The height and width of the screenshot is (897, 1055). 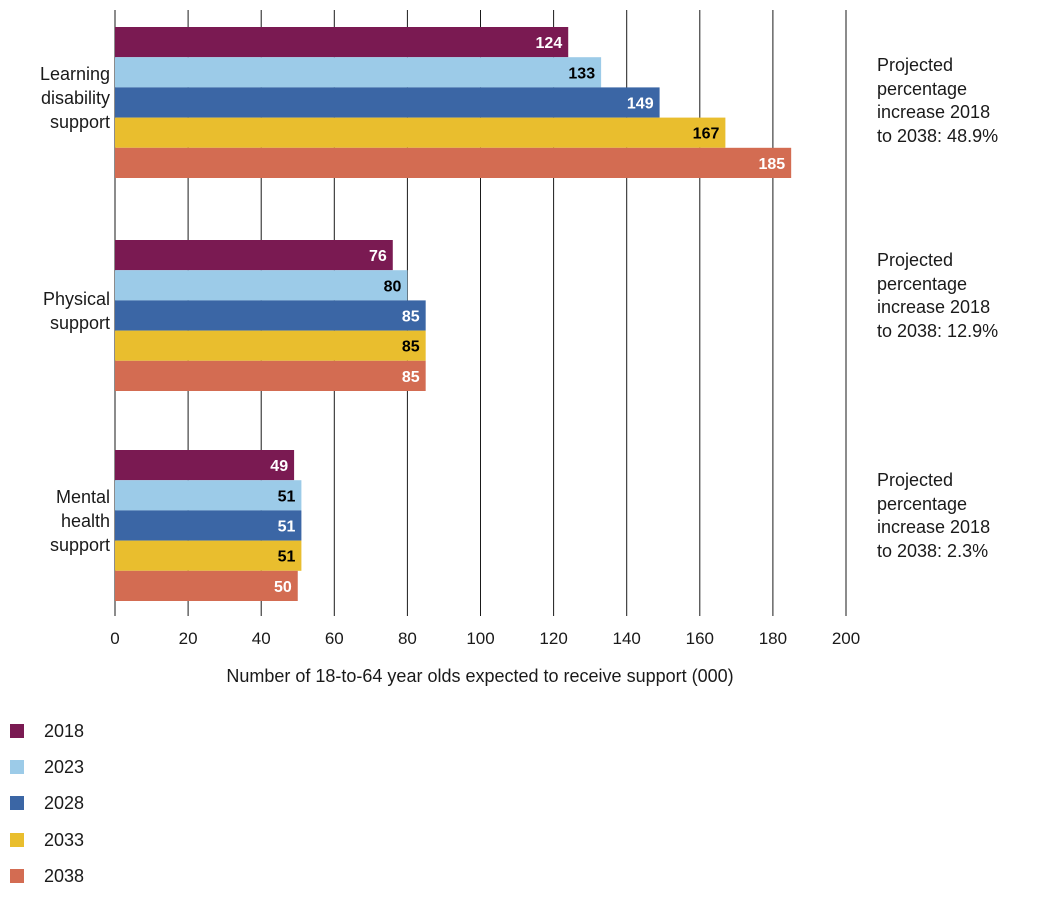 I want to click on bar-value-label: 167, so click(x=706, y=134).